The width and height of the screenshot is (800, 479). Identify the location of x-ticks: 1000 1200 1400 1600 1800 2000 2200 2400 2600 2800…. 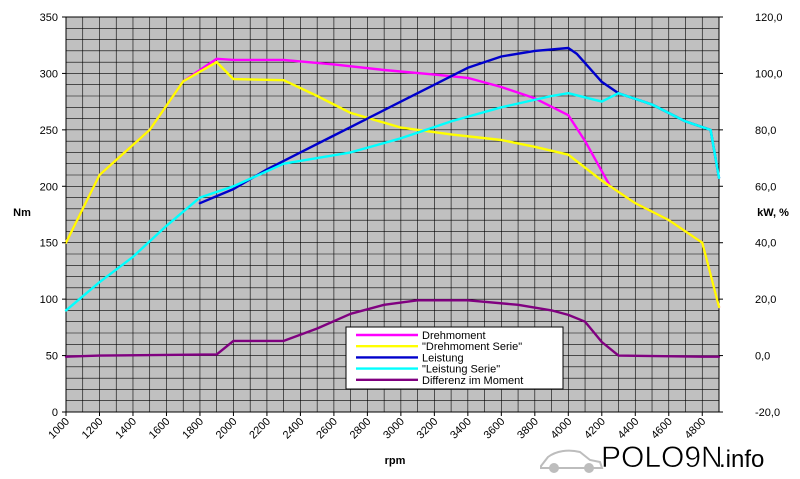
(377, 426).